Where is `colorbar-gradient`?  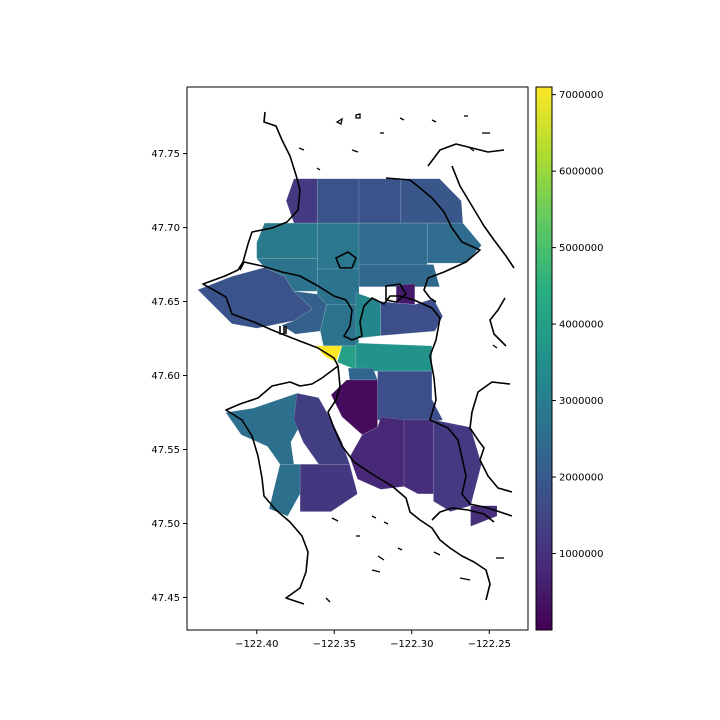
colorbar-gradient is located at coordinates (544, 358).